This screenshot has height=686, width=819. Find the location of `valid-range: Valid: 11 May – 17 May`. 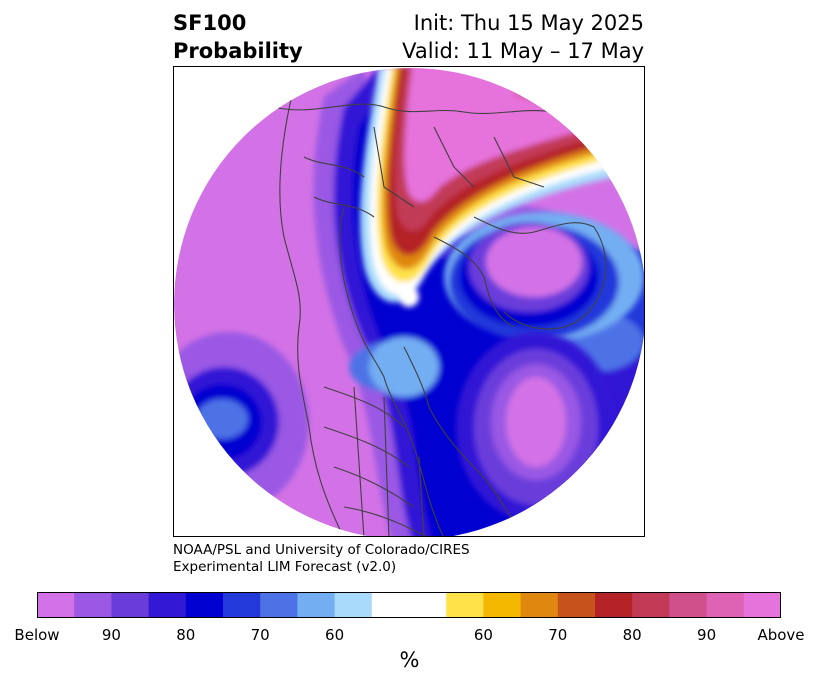

valid-range: Valid: 11 May – 17 May is located at coordinates (523, 51).